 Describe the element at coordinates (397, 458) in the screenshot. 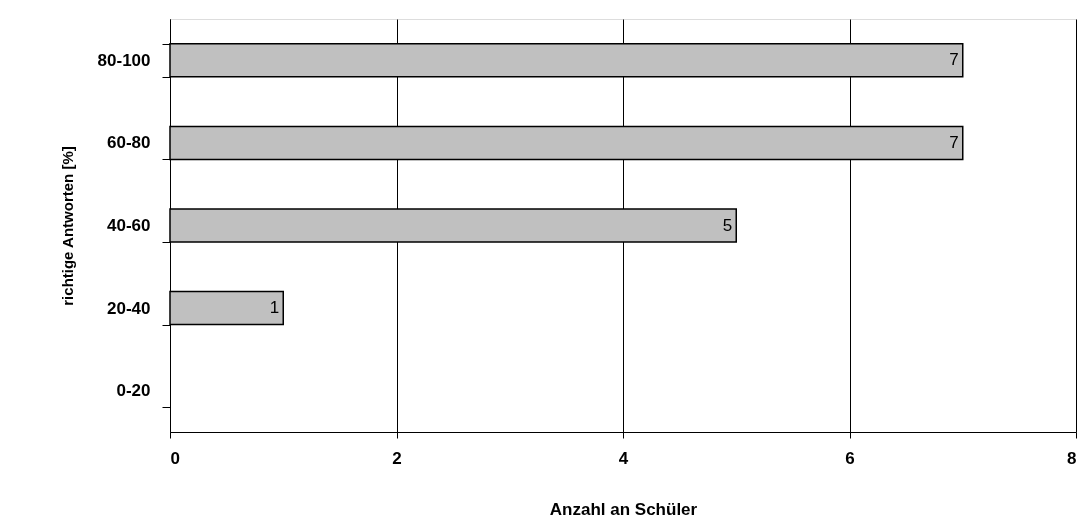

I see `x-tick-label: 2` at that location.